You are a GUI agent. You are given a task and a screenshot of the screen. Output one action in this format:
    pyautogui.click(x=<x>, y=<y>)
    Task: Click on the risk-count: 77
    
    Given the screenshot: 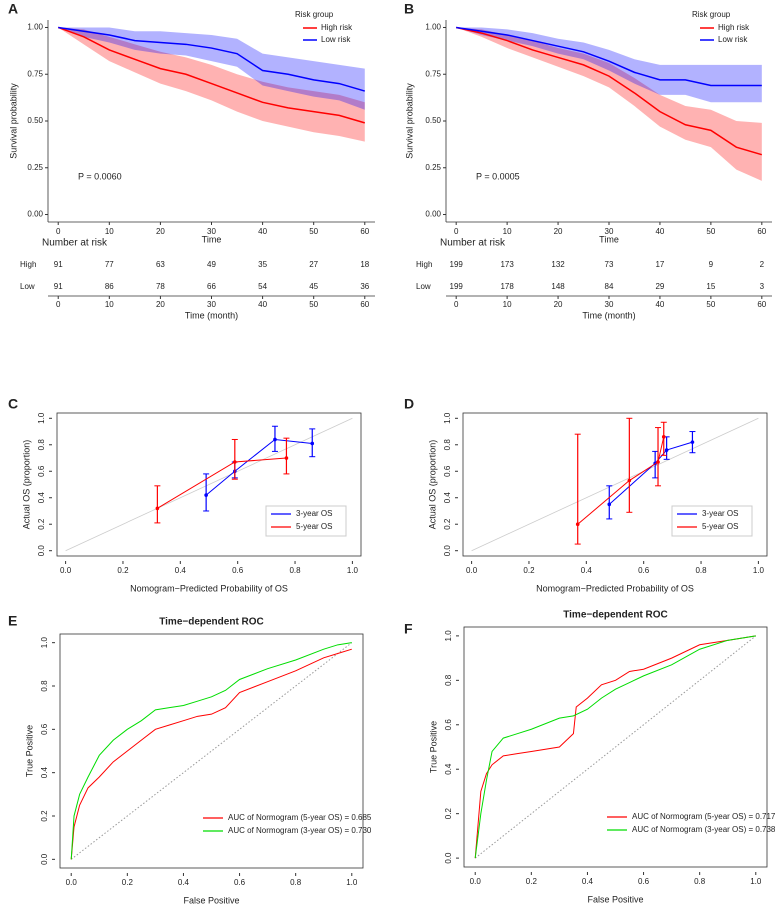 What is the action you would take?
    pyautogui.click(x=109, y=264)
    